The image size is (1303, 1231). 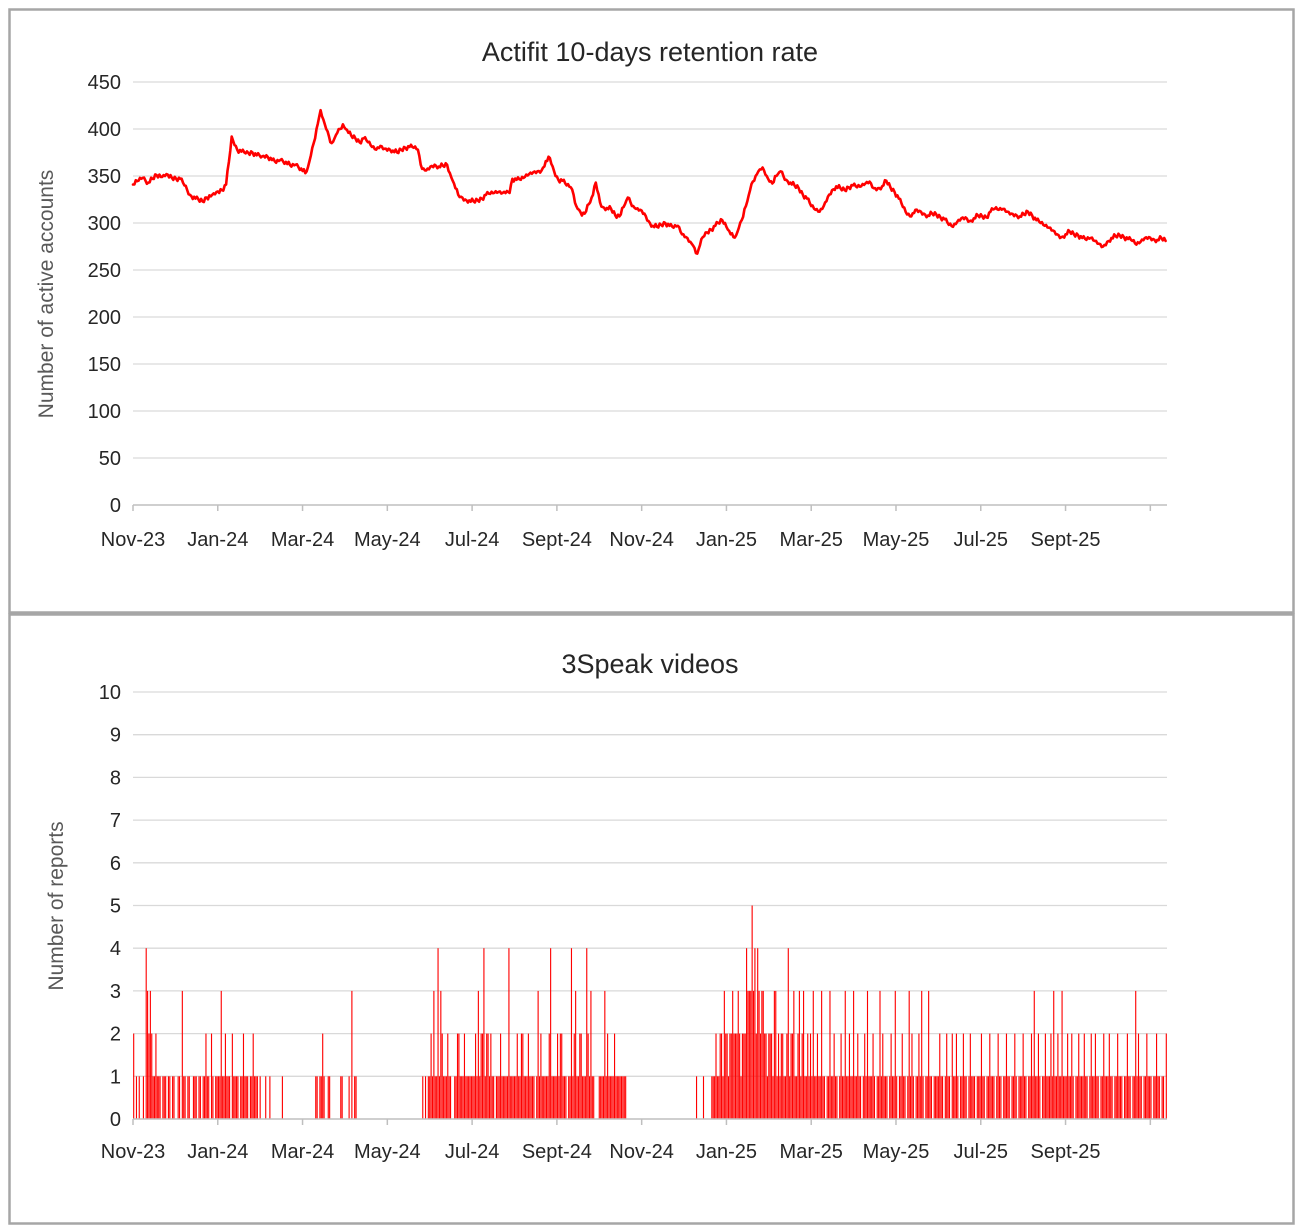 What do you see at coordinates (981, 540) in the screenshot?
I see `x-tick-label: Jul-25` at bounding box center [981, 540].